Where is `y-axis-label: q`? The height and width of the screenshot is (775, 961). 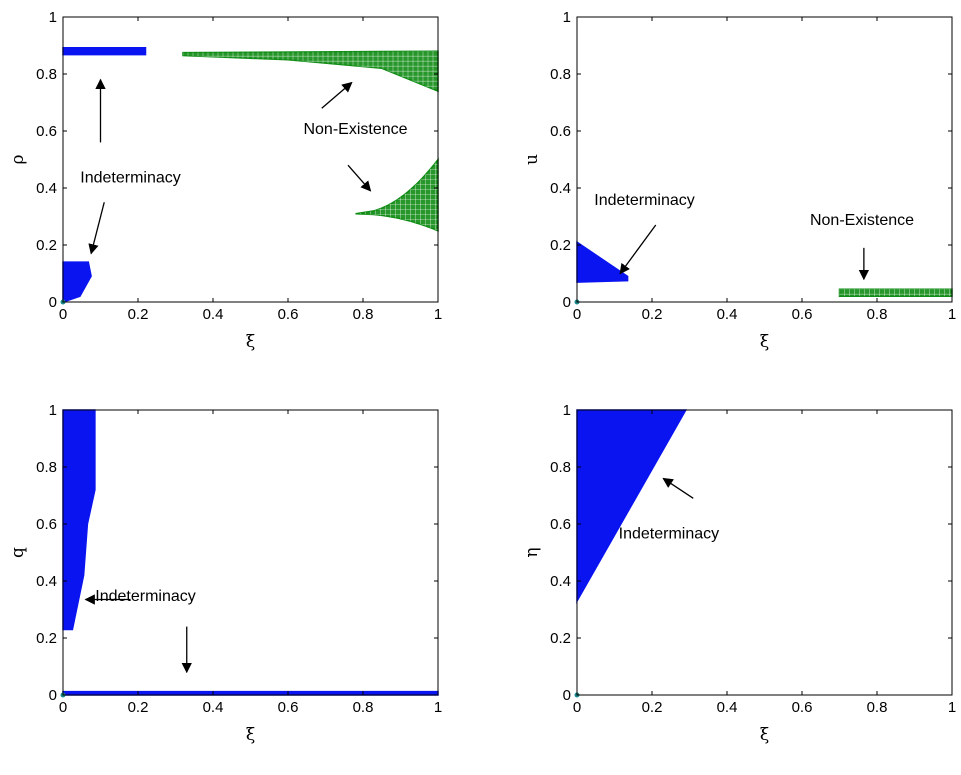
y-axis-label: q is located at coordinates (18, 552).